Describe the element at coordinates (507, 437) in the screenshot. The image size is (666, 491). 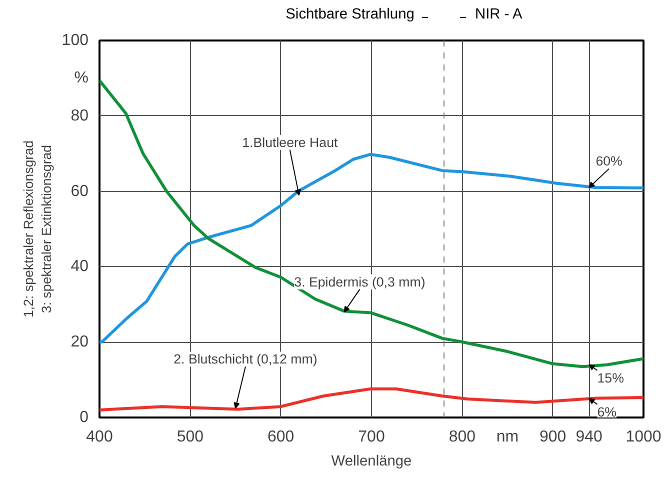
I see `text: nm` at that location.